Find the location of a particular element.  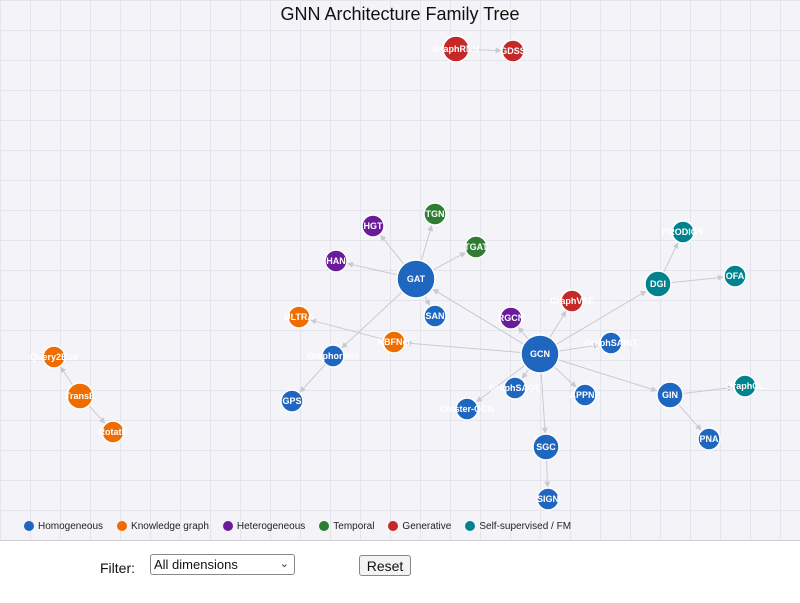

edge-gat-to-han is located at coordinates (372, 268).